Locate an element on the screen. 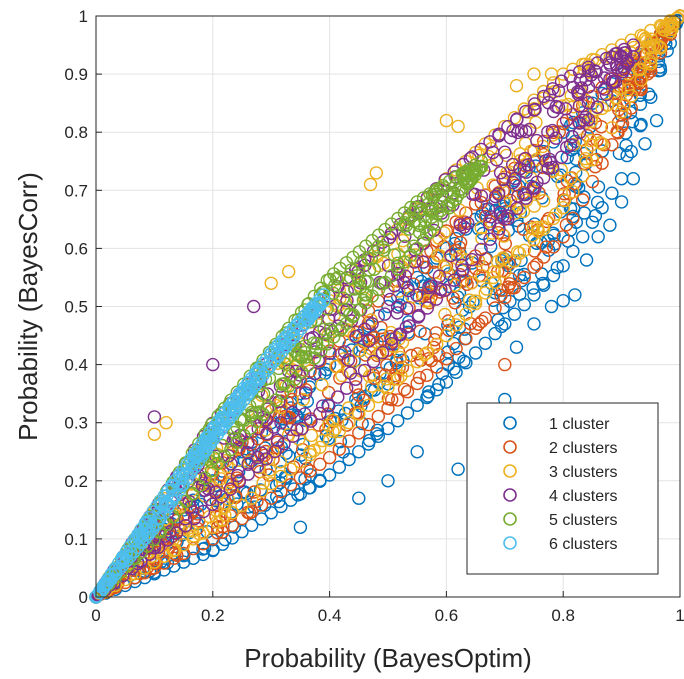  x-tick-label: 0.8 is located at coordinates (563, 615).